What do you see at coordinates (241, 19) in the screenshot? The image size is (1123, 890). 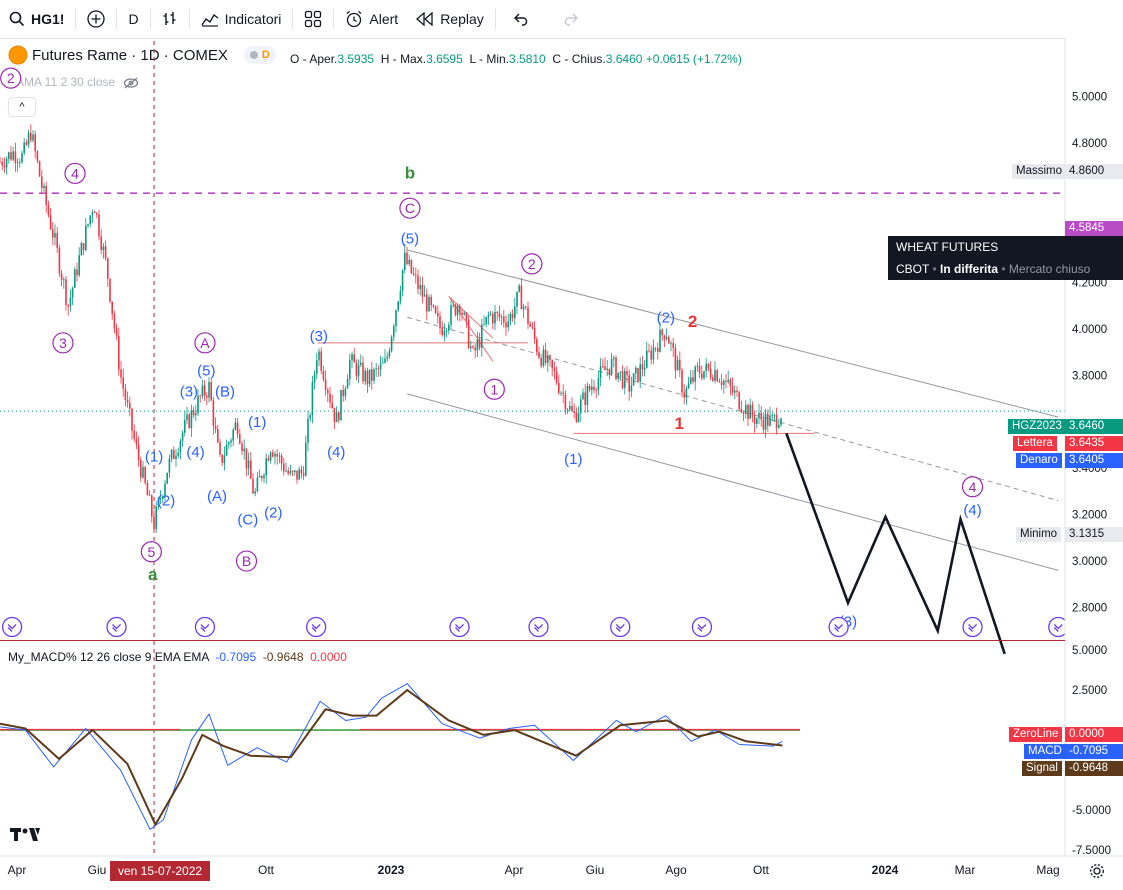 I see `indicators-button: Indicatori` at bounding box center [241, 19].